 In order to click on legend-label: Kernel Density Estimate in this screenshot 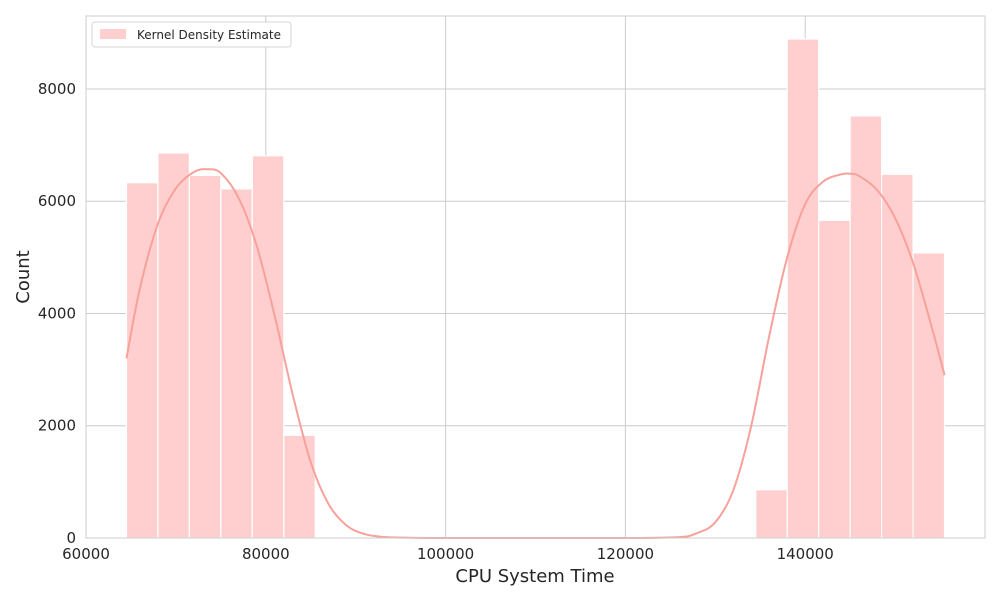, I will do `click(209, 35)`.